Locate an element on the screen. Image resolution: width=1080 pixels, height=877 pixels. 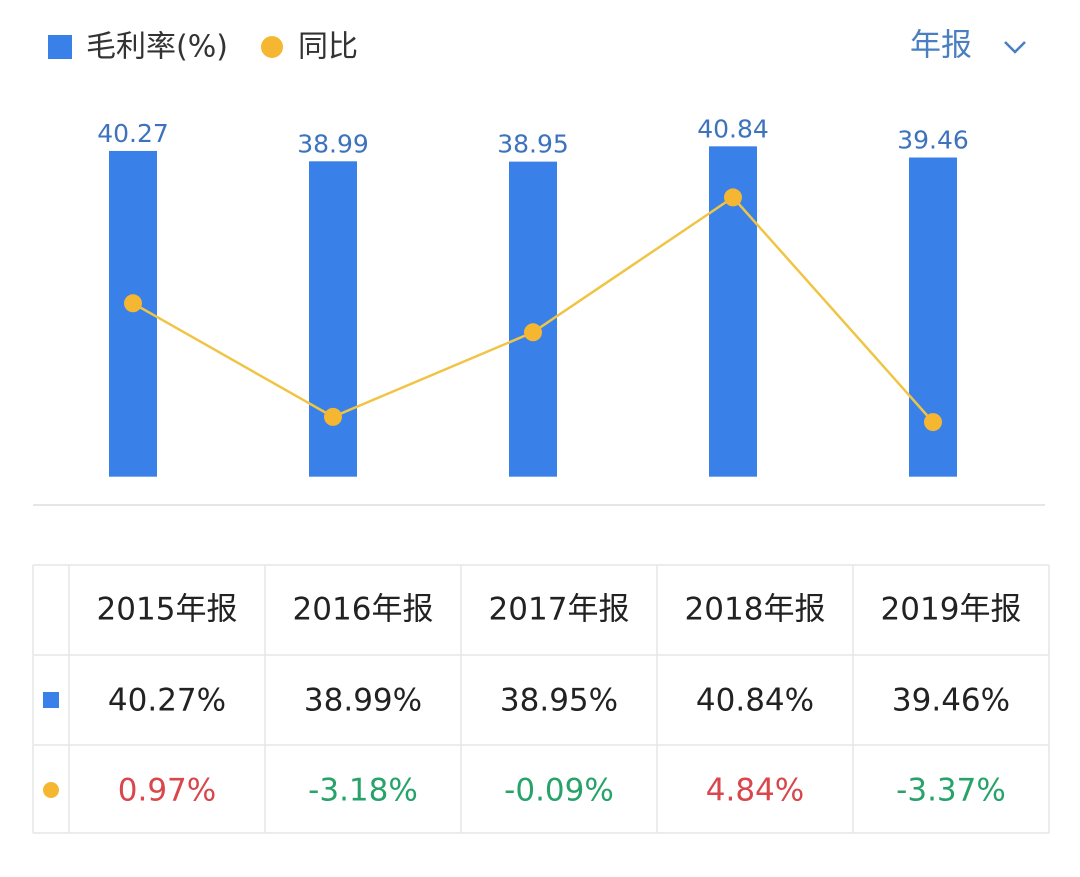
table-header: 2016年报 is located at coordinates (363, 610).